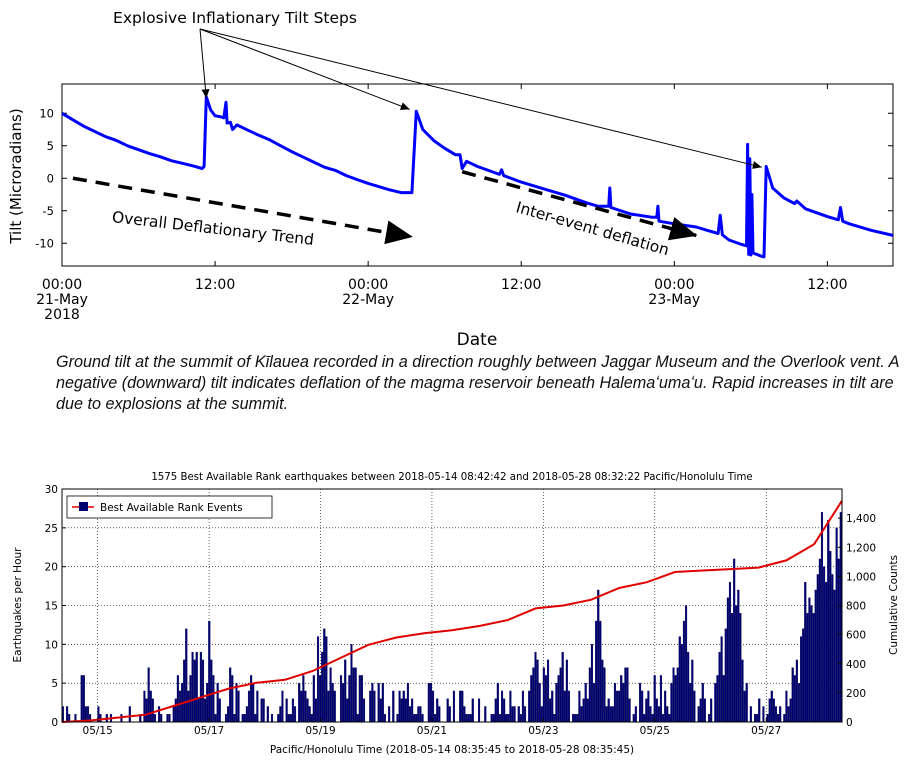 The width and height of the screenshot is (918, 761). What do you see at coordinates (368, 300) in the screenshot?
I see `x-tick-label: 22-May` at bounding box center [368, 300].